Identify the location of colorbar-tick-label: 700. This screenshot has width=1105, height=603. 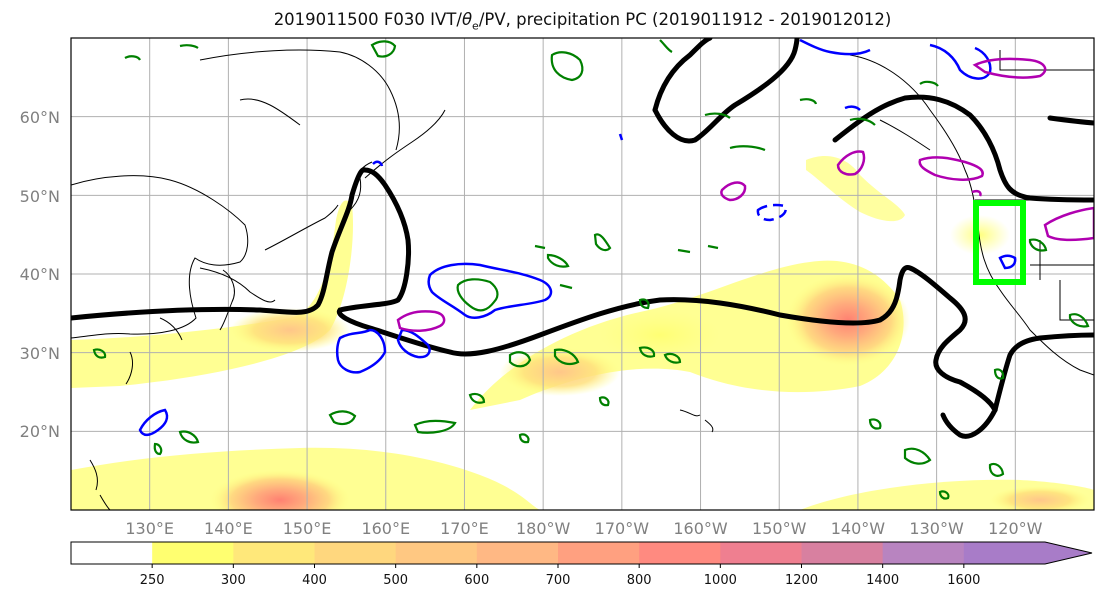
(558, 580).